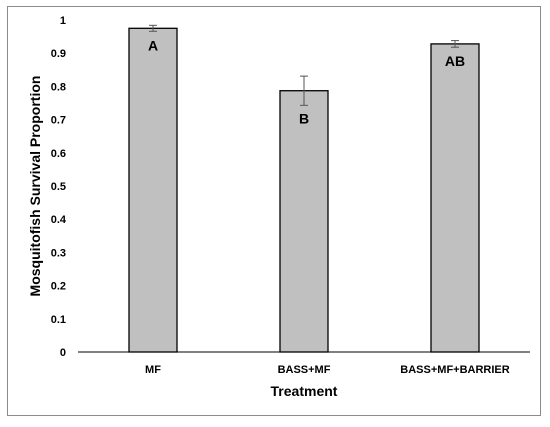 The image size is (550, 427). I want to click on significance-letter: A, so click(153, 45).